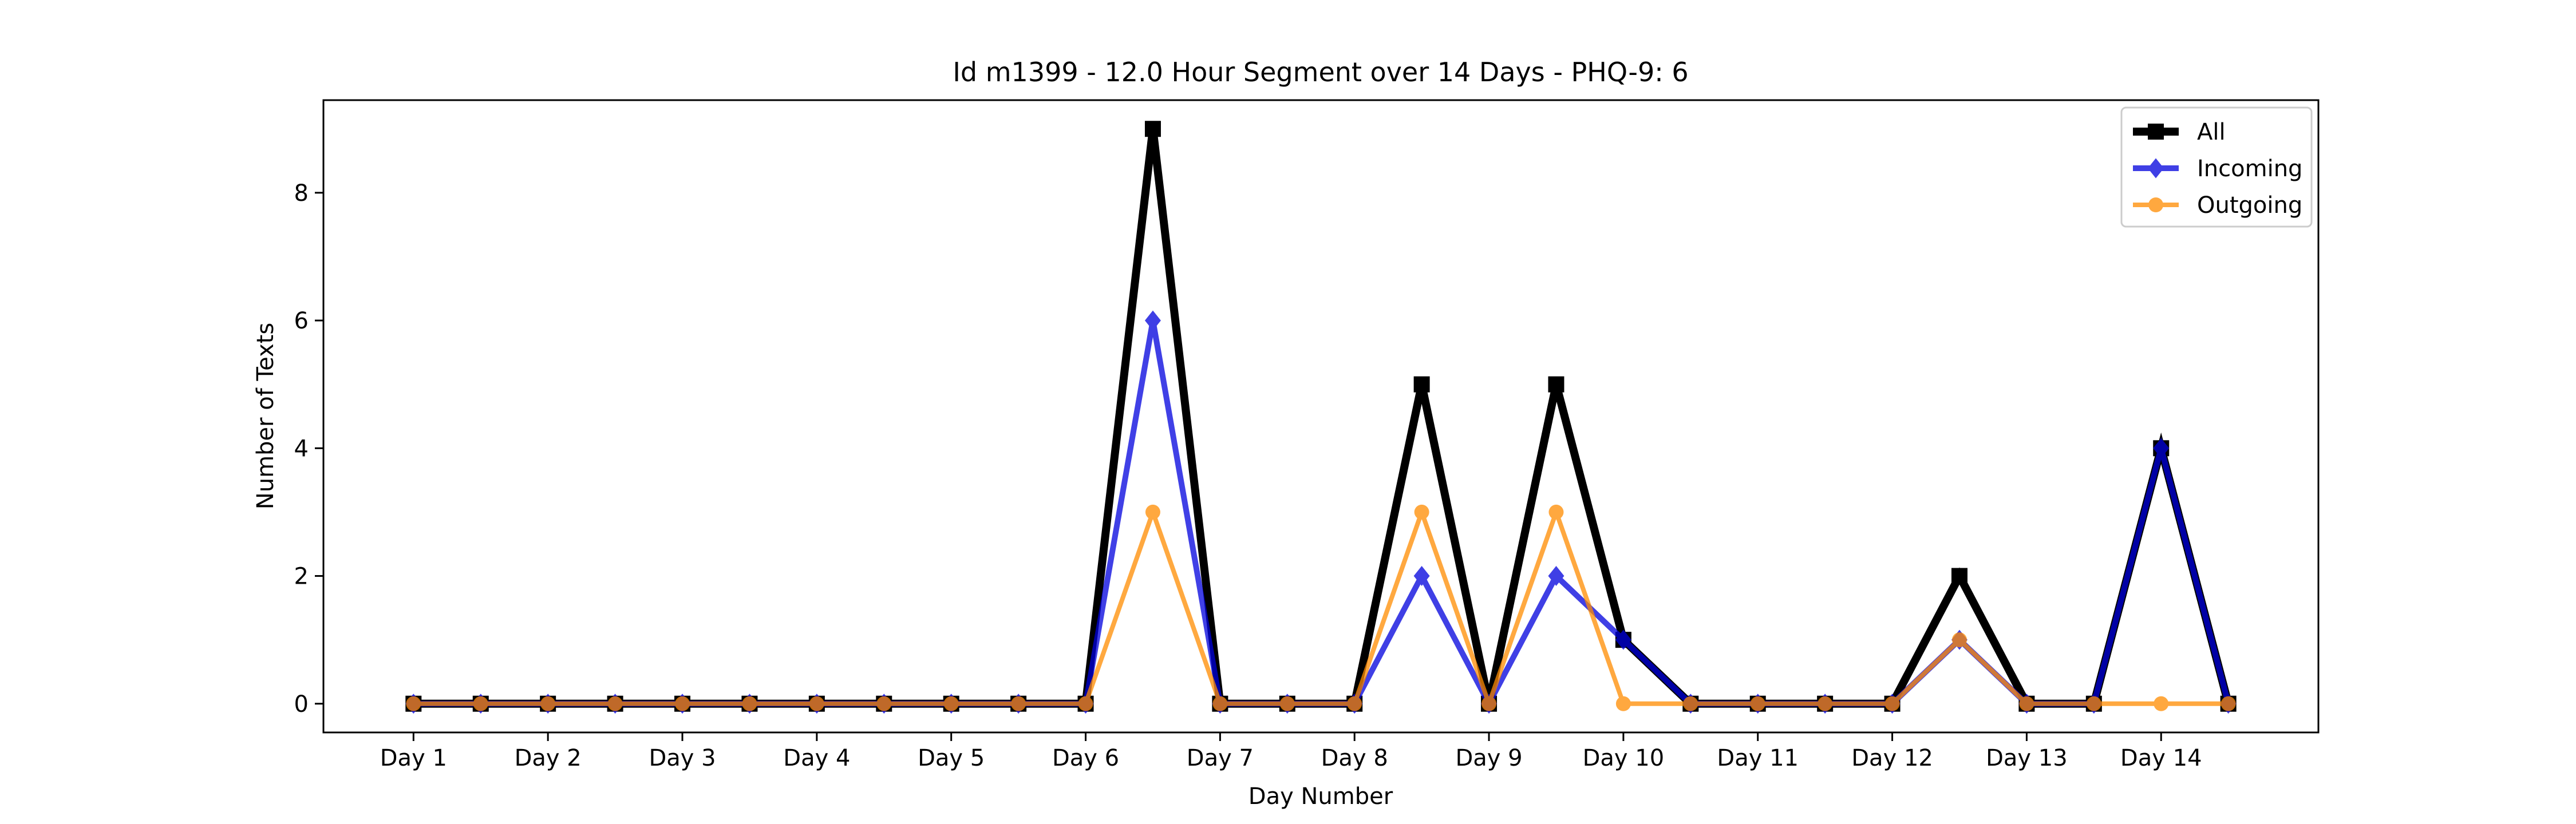  What do you see at coordinates (1354, 758) in the screenshot?
I see `x-tick-label: Day 8` at bounding box center [1354, 758].